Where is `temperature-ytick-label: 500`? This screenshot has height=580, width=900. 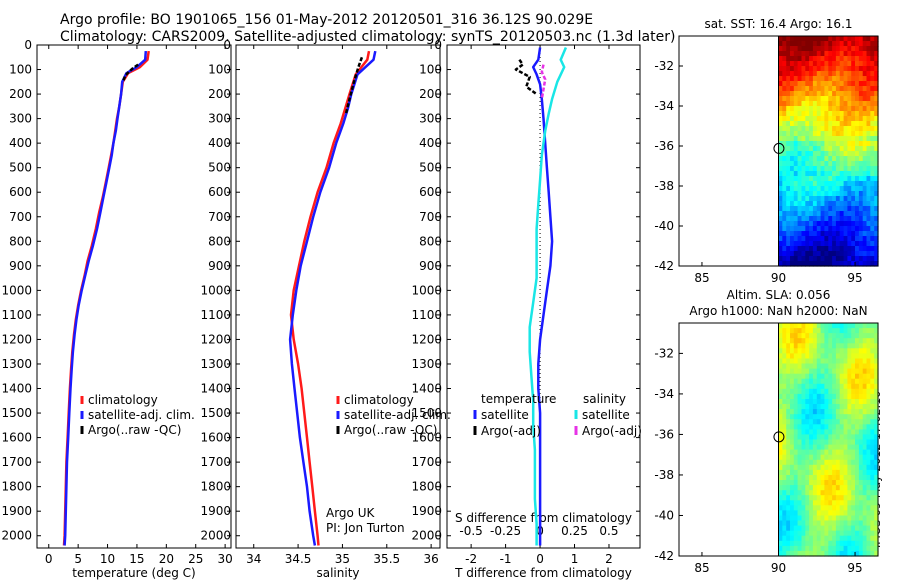 temperature-ytick-label: 500 is located at coordinates (20, 168).